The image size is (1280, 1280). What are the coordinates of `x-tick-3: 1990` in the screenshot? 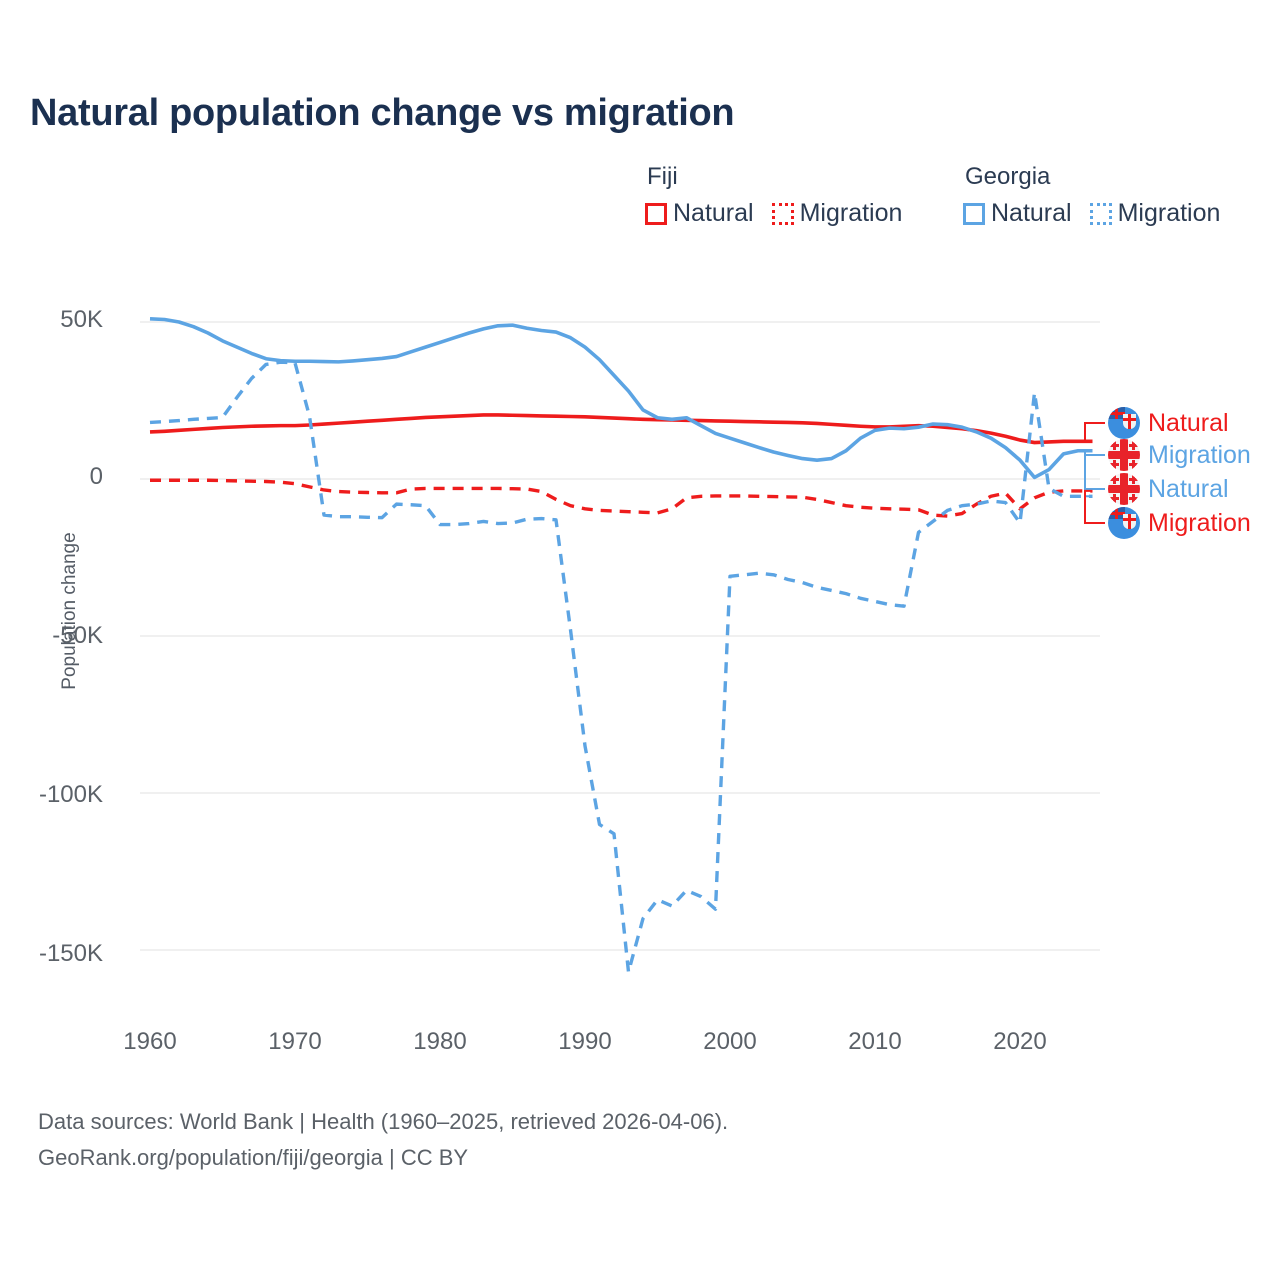 It's located at (585, 1041).